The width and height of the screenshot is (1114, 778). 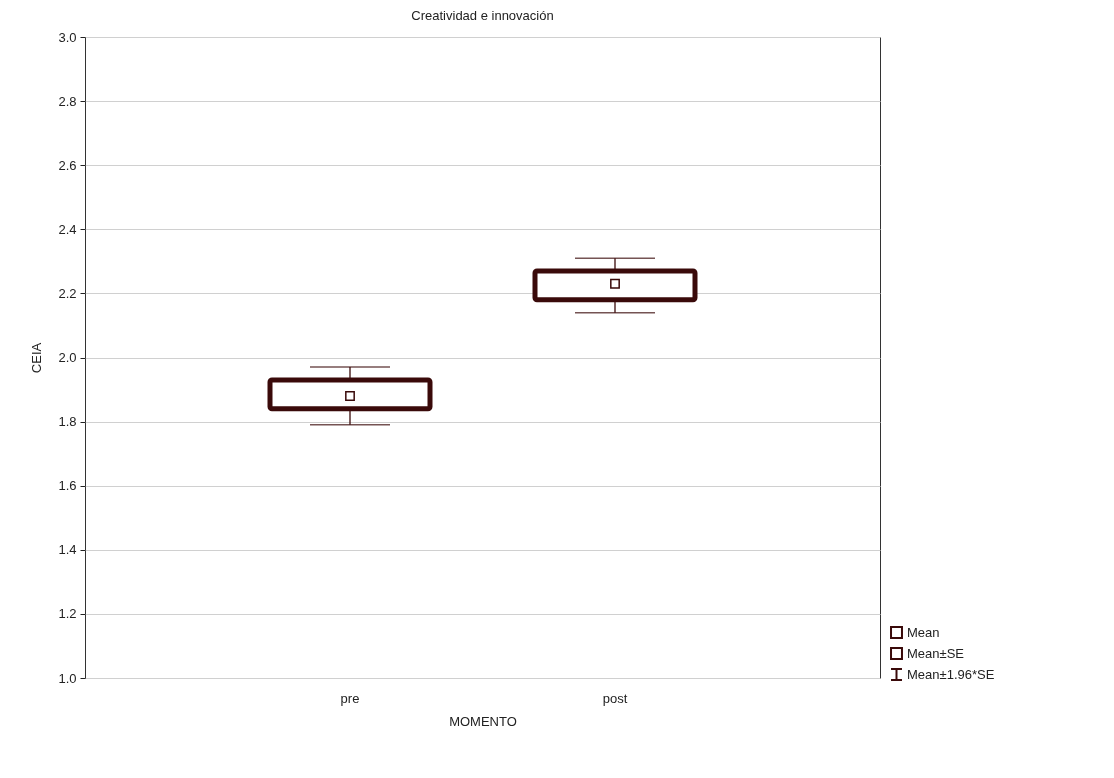 I want to click on text: Mean, so click(x=923, y=632).